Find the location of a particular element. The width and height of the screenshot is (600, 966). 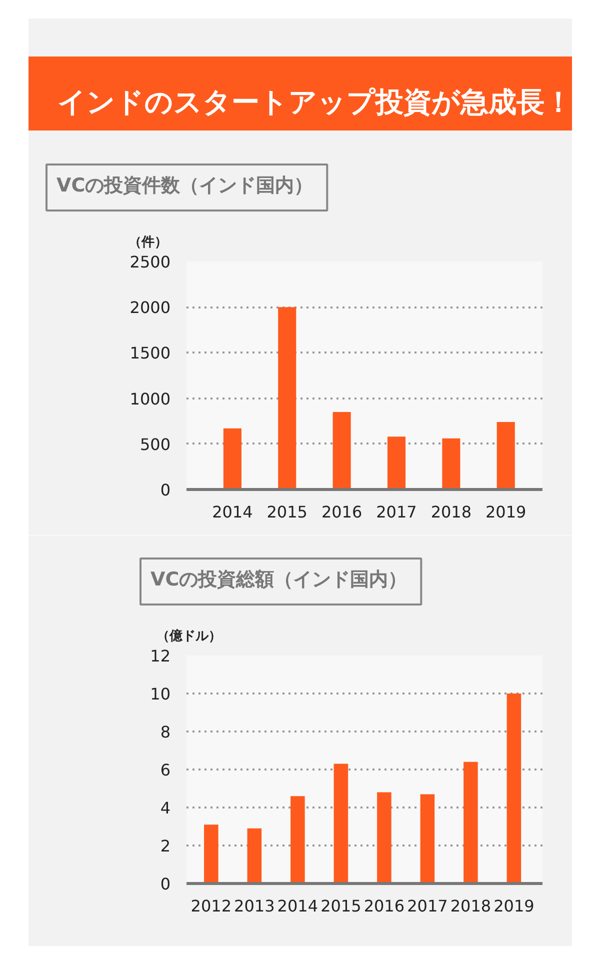

y-axis-title: （件） is located at coordinates (148, 242).